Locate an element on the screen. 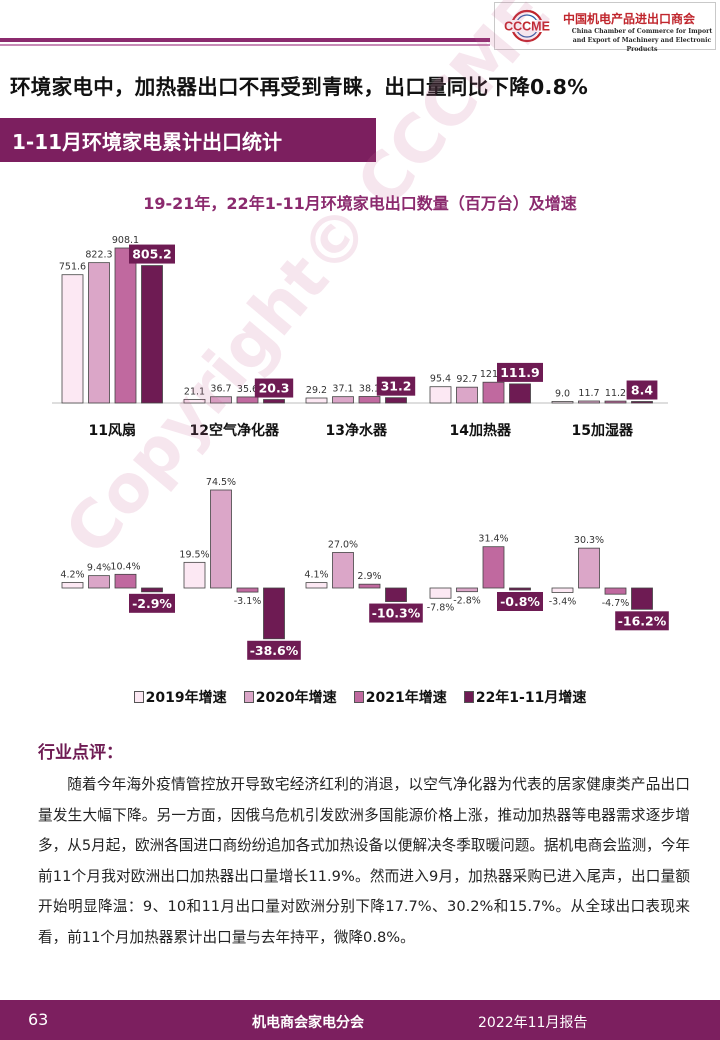 The image size is (720, 1040). legend-item-2021: 2021年增速 is located at coordinates (400, 697).